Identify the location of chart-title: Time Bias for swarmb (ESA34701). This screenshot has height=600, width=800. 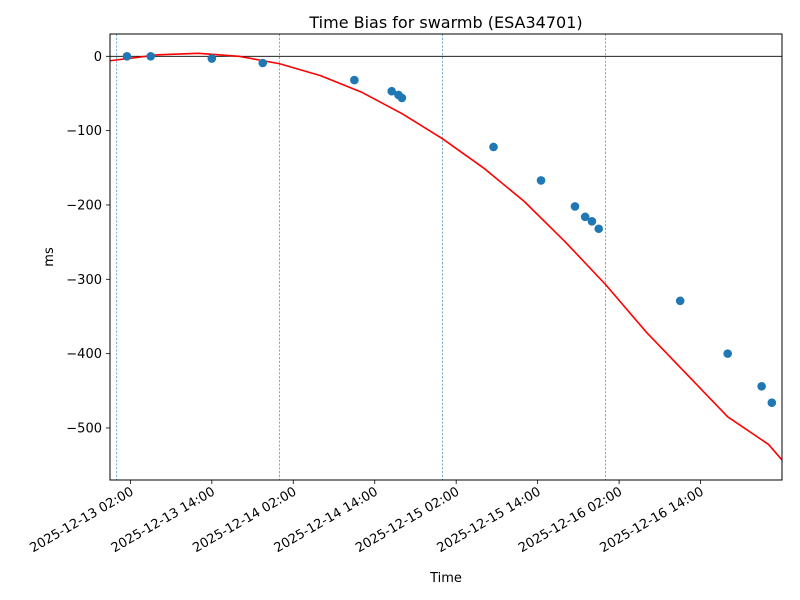
(445, 22).